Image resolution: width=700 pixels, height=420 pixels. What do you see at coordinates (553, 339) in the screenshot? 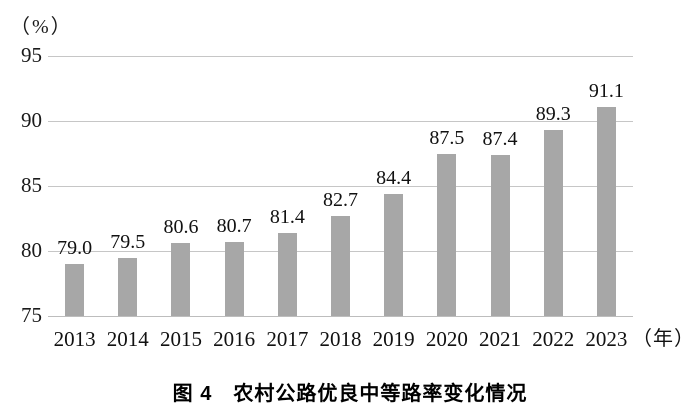
I see `x-tick-label-2022: 2022` at bounding box center [553, 339].